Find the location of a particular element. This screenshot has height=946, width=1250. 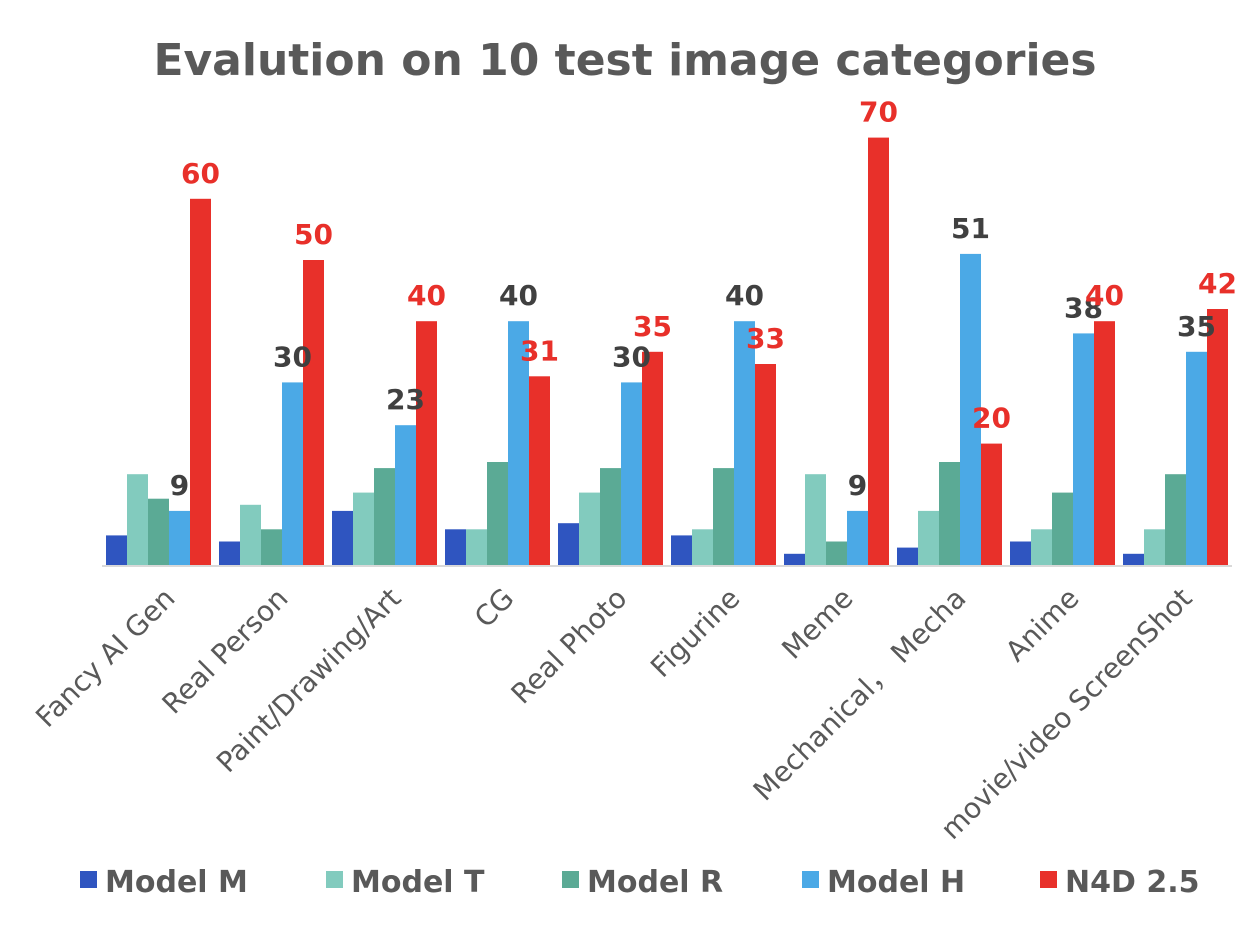

bar-model-m-paint-drawing-art is located at coordinates (342, 538).